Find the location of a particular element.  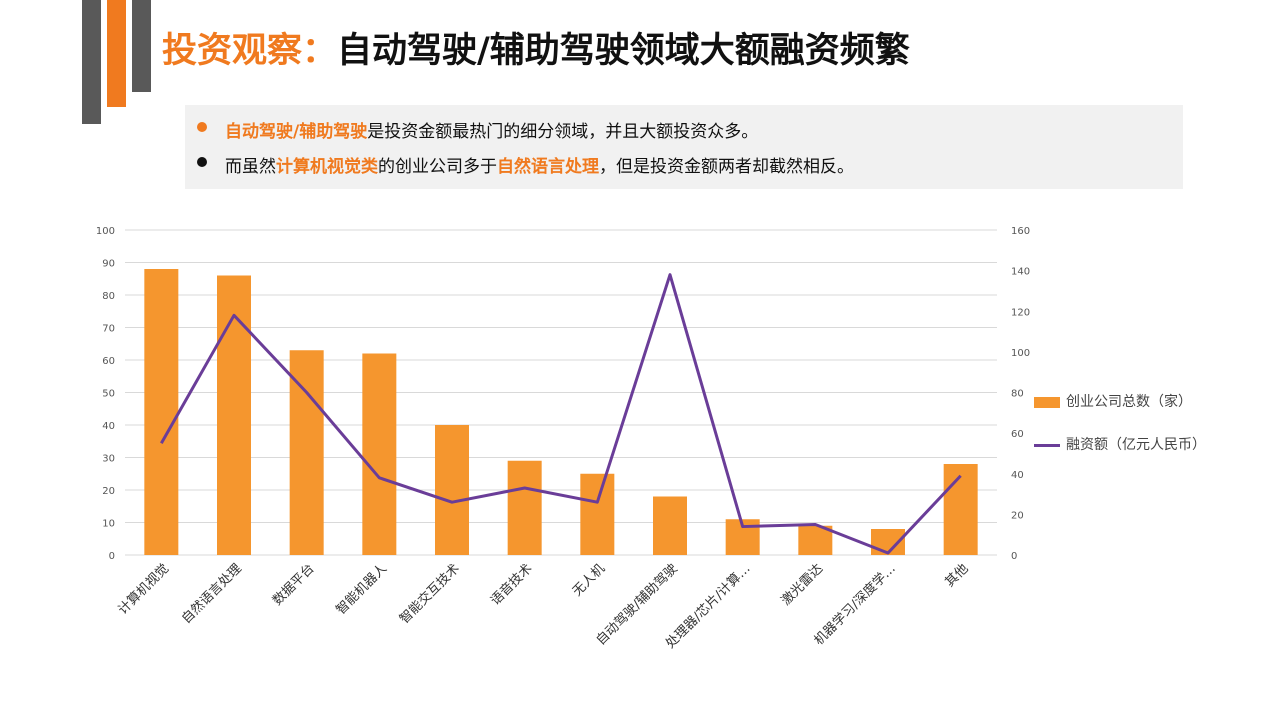

note-1: 自动驾驶/辅助驾驶是投资金额最热门的细分领域，并且大额投资众多。 is located at coordinates (491, 129).